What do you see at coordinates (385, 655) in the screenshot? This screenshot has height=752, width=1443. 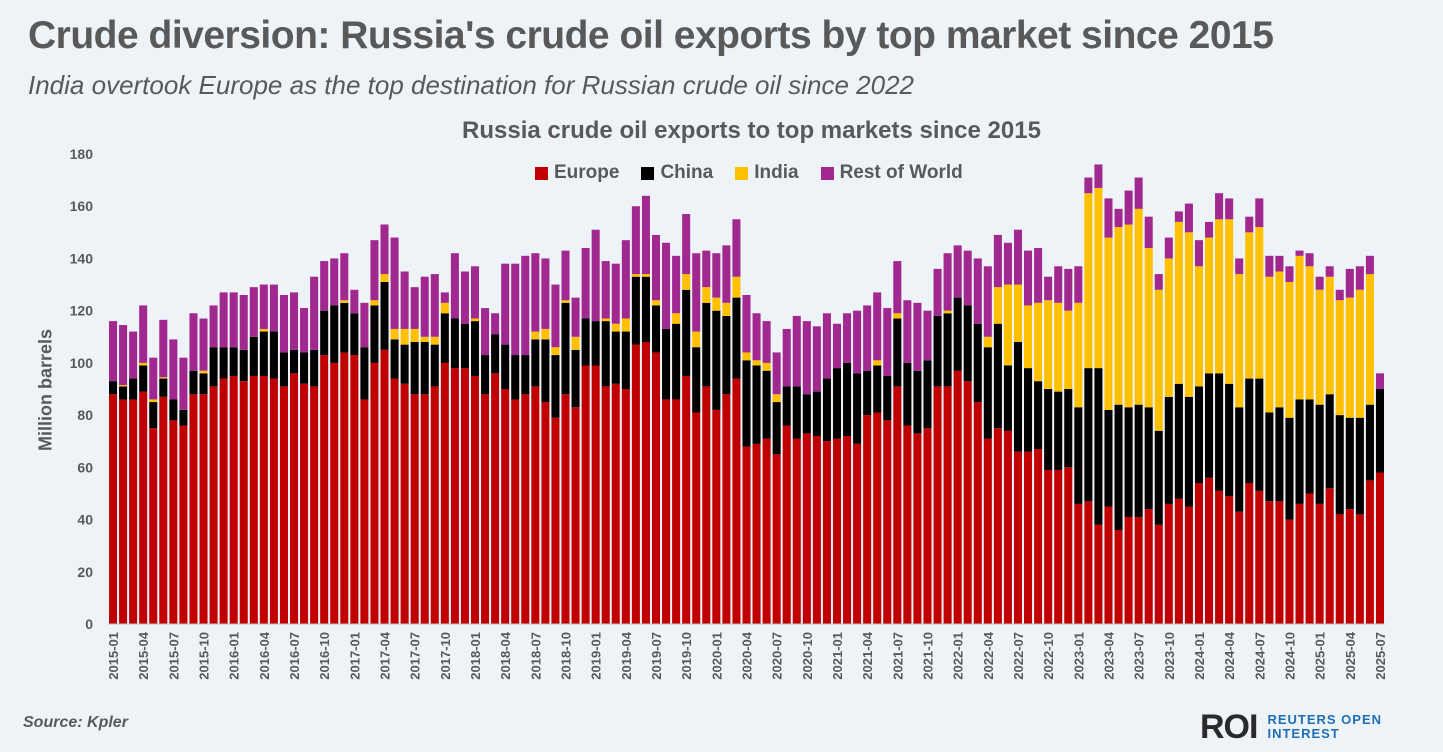 I see `x-tick-label: 2017-04` at bounding box center [385, 655].